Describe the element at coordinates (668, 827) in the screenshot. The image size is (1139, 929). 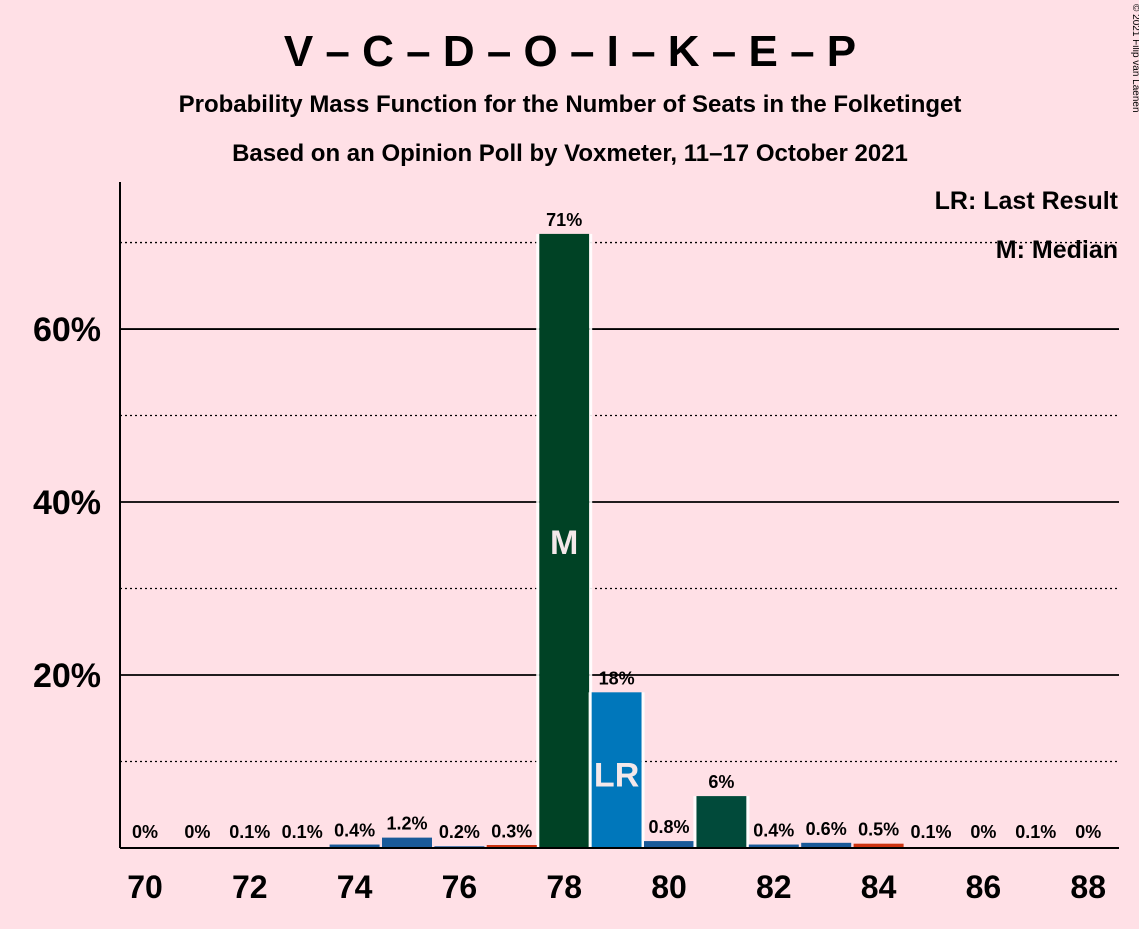
I see `bar-value-label: 0.8%` at that location.